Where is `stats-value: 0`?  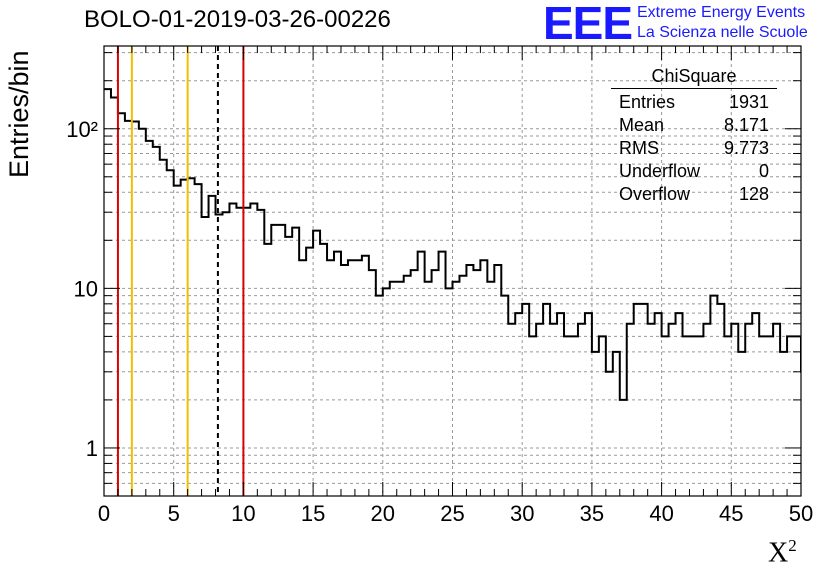
stats-value: 0 is located at coordinates (763, 171).